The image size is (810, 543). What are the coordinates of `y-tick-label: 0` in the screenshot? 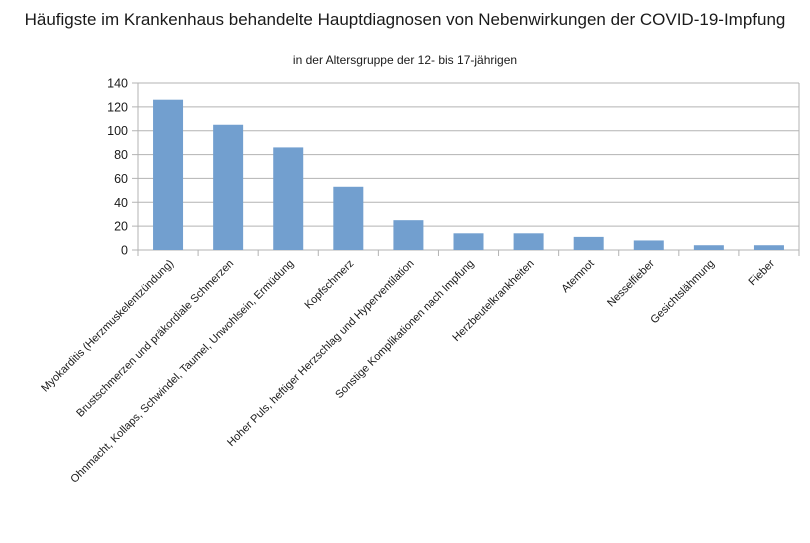 It's located at (124, 251).